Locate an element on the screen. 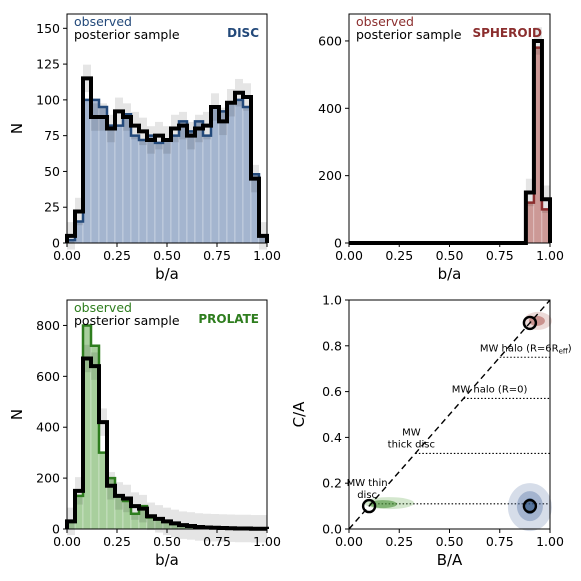  y-tick-label: 50 is located at coordinates (52, 171).